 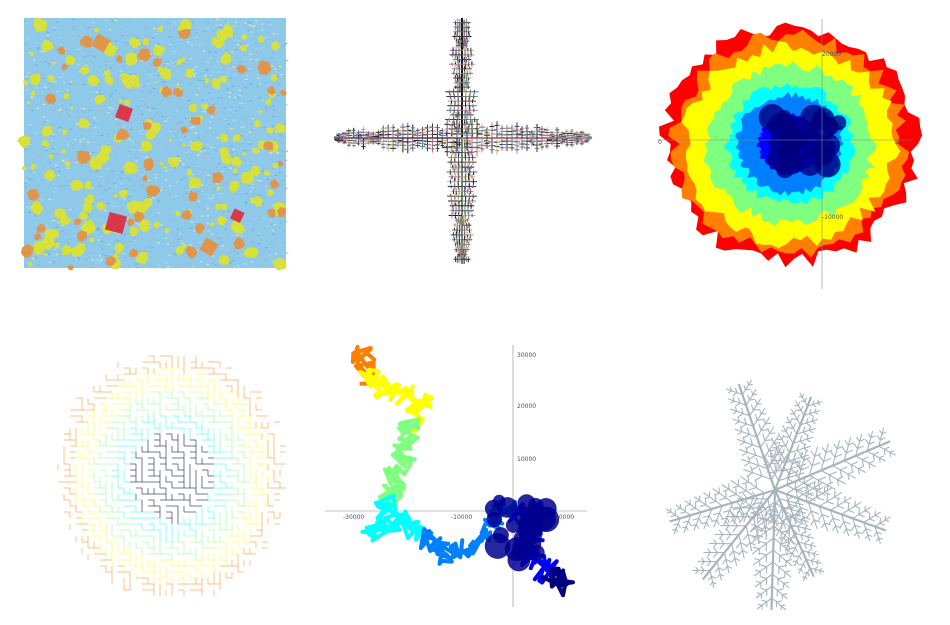 I want to click on cluster-core, so click(x=829, y=121).